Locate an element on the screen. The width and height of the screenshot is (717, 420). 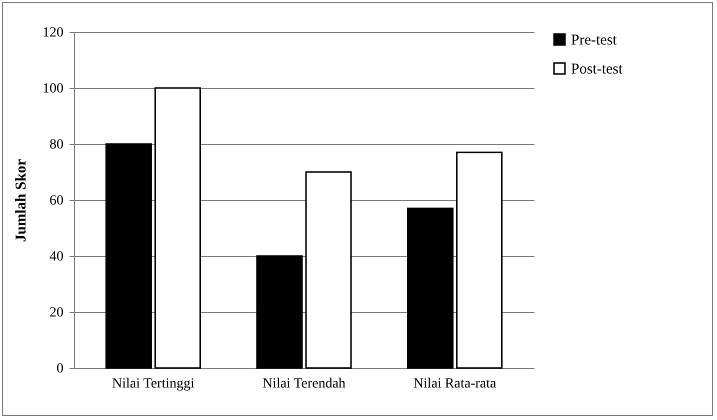
y-tick-label: 80 is located at coordinates (57, 145).